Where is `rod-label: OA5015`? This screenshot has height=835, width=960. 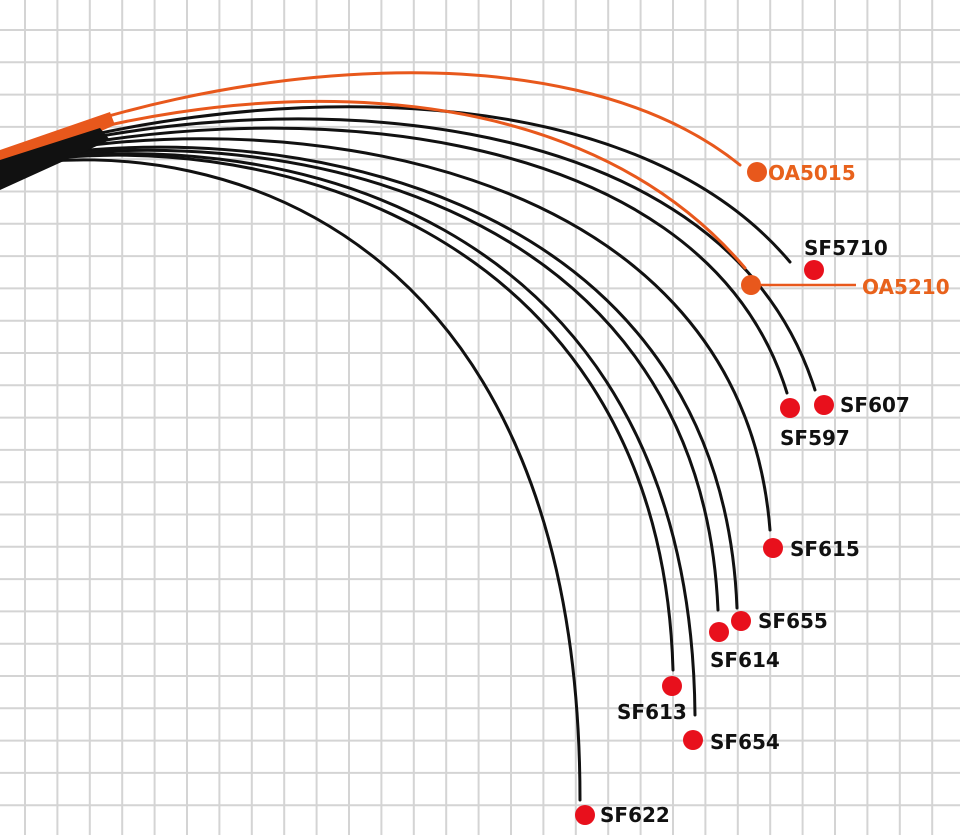 rod-label: OA5015 is located at coordinates (812, 173).